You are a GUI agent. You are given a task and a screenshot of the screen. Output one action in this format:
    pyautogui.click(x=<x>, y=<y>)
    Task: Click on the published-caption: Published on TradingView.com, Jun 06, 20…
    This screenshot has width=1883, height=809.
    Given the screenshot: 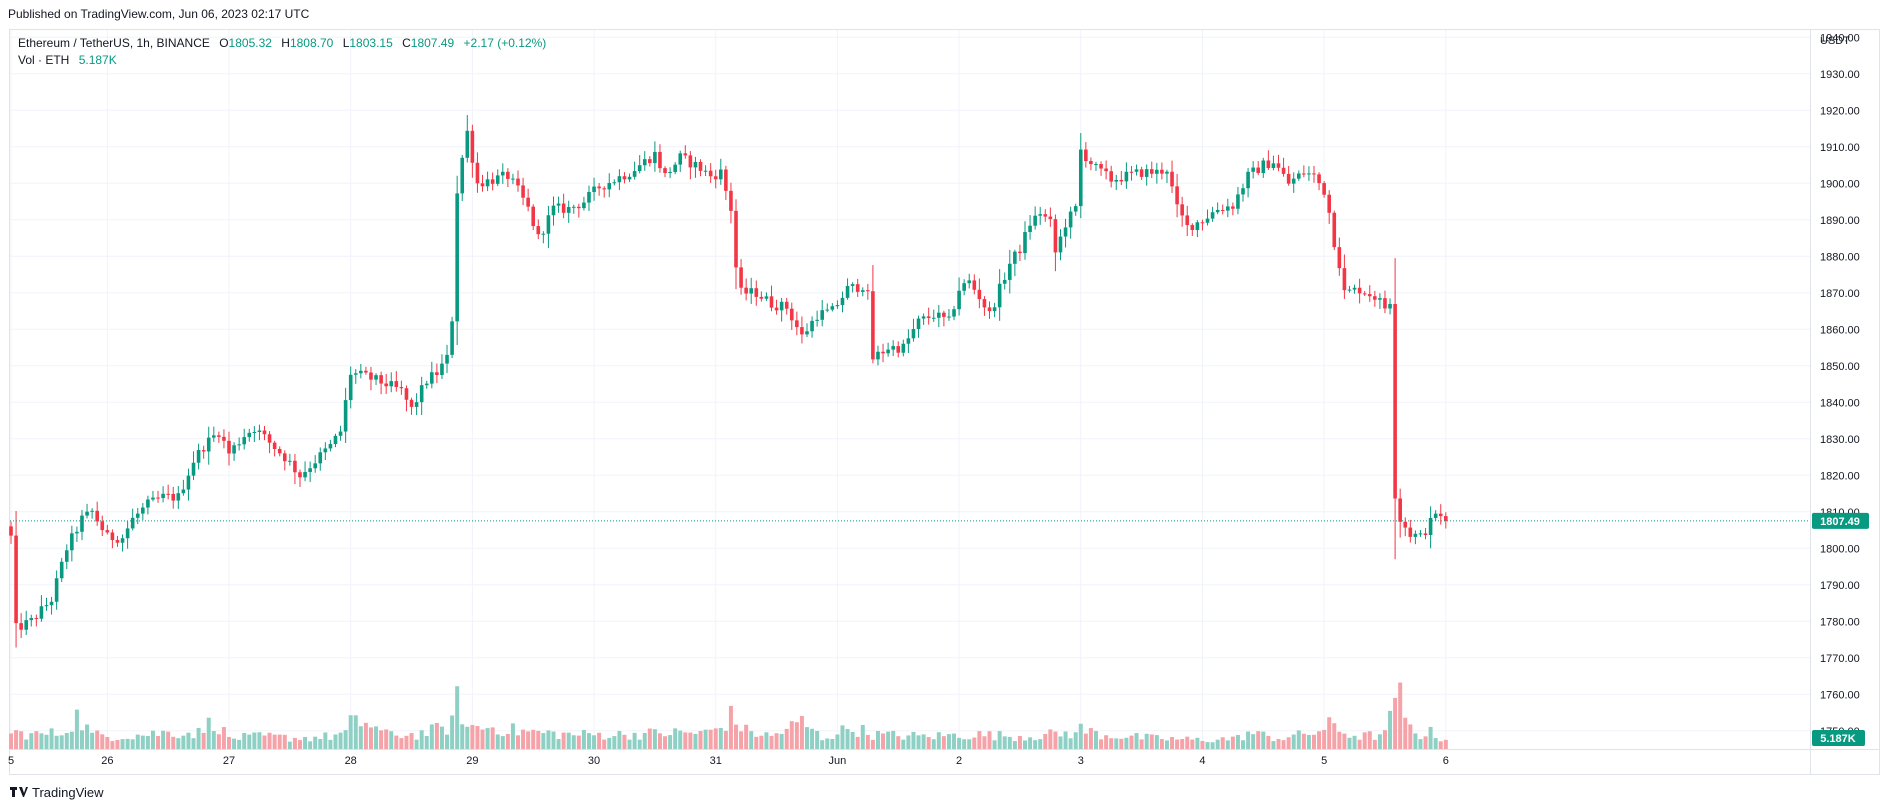 What is the action you would take?
    pyautogui.click(x=159, y=14)
    